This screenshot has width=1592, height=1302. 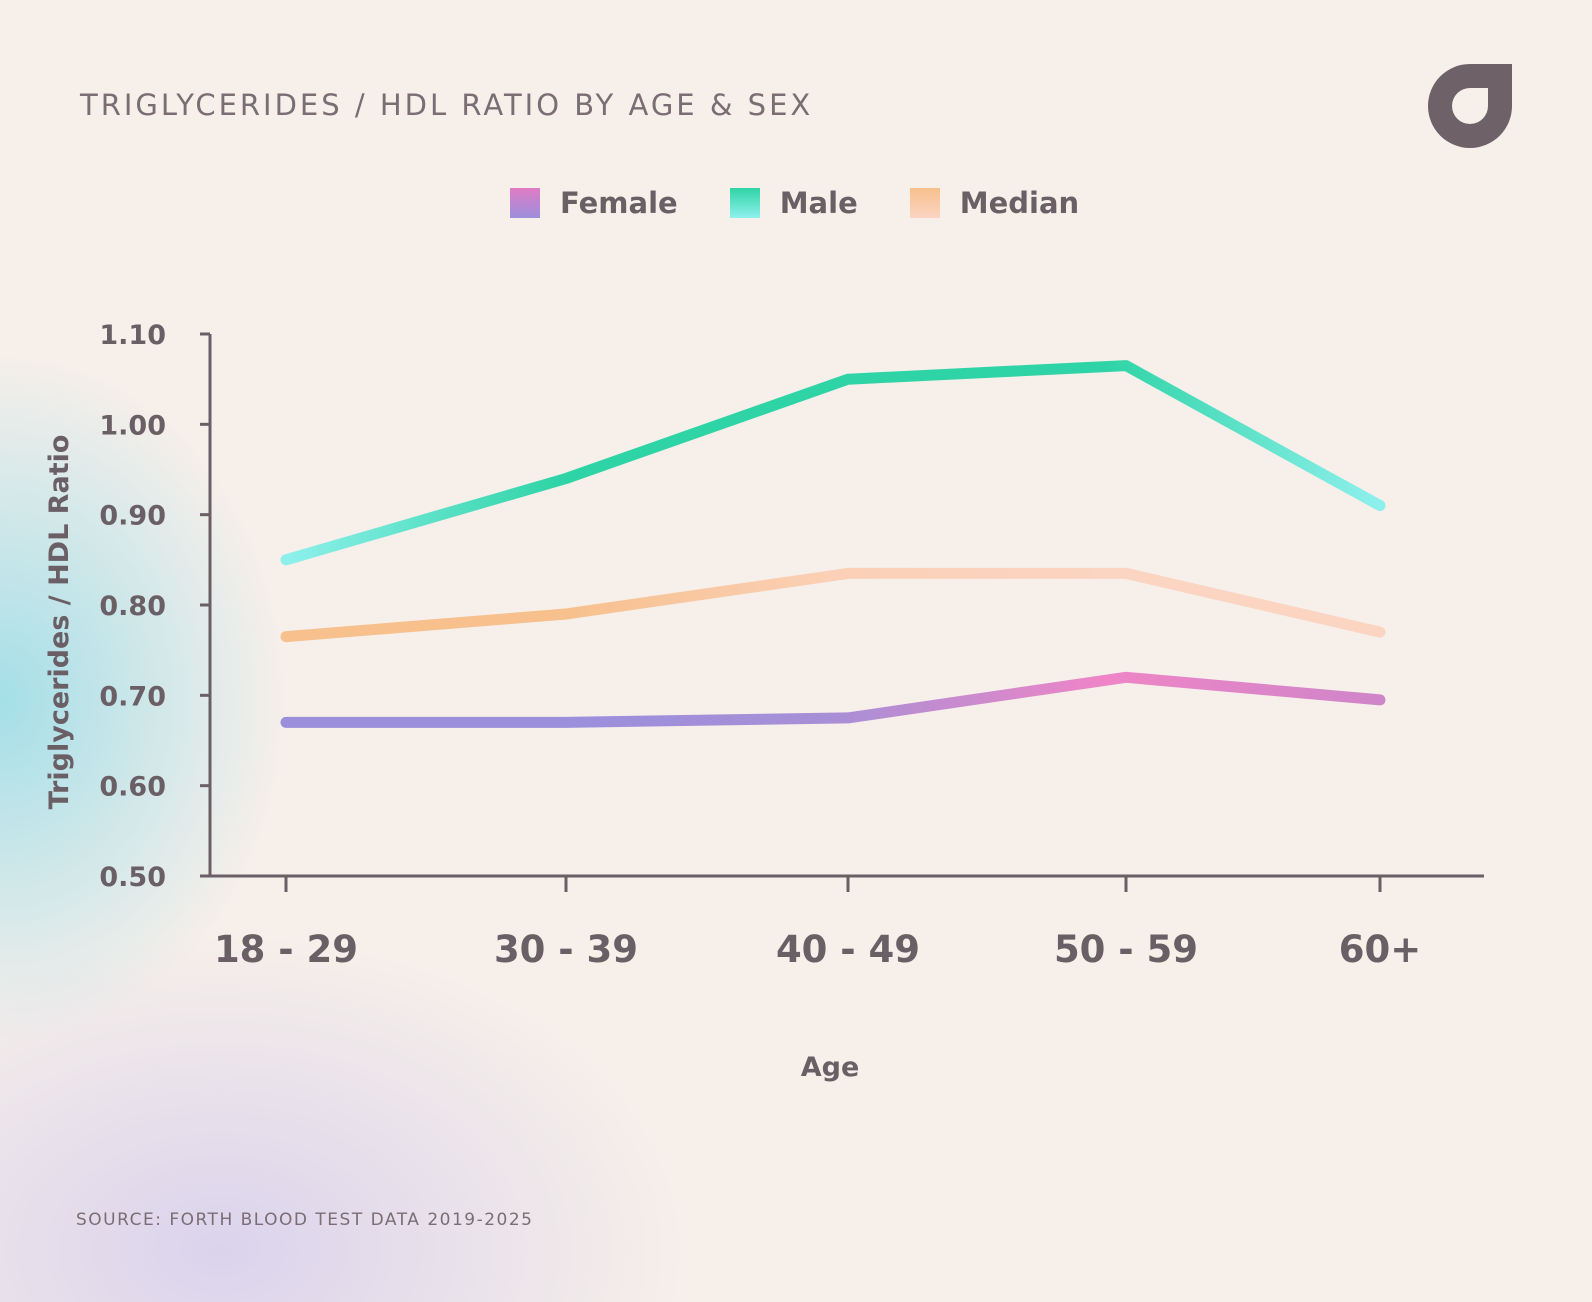 What do you see at coordinates (833, 699) in the screenshot?
I see `series-line-female` at bounding box center [833, 699].